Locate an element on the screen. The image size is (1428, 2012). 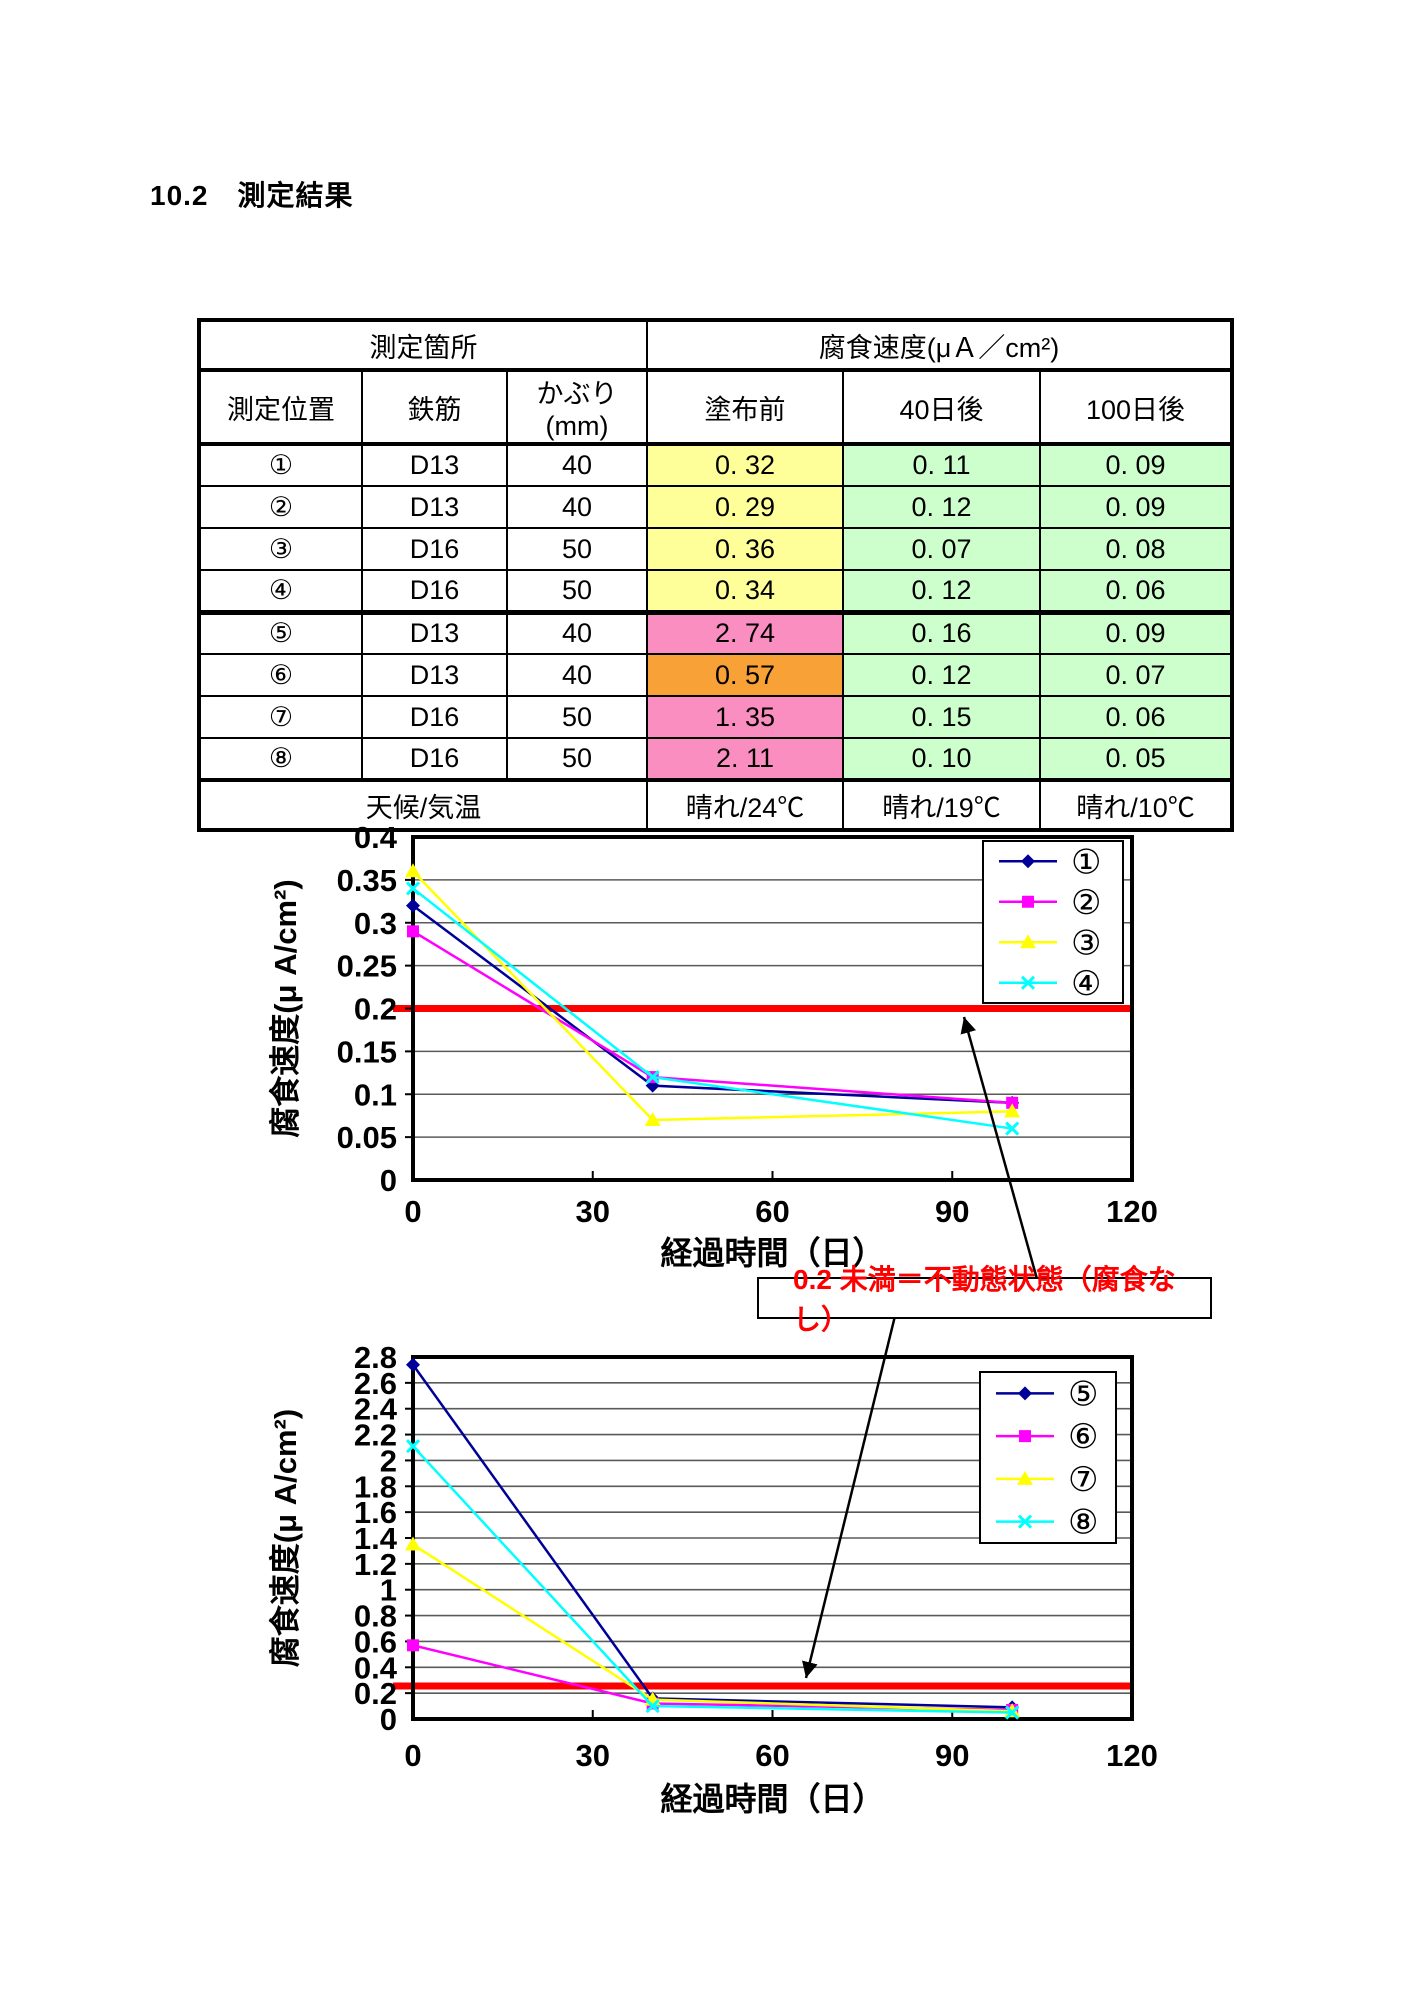
svg-text: 2 is located at coordinates (388, 1460).